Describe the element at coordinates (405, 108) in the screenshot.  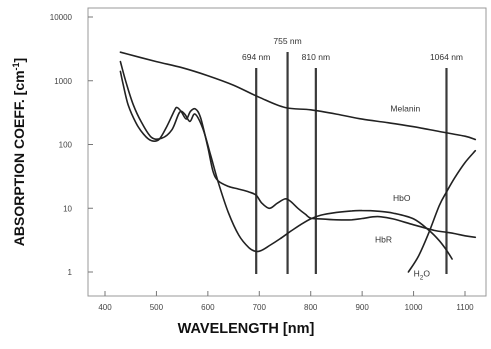
I see `curve-label-melanin: Melanin` at that location.